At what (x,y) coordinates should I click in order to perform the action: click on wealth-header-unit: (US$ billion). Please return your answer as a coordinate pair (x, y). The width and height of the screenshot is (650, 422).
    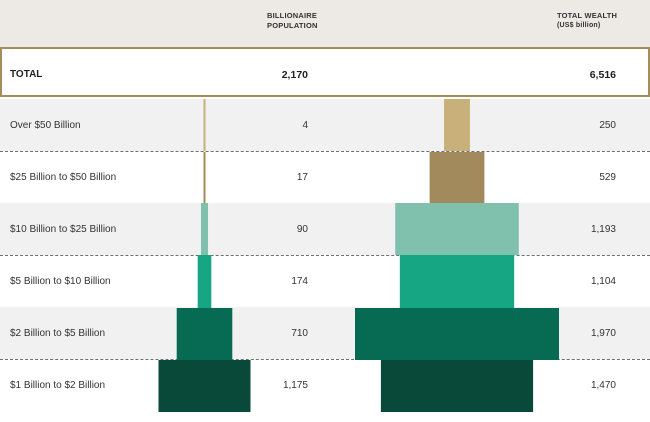
    Looking at the image, I should click on (579, 25).